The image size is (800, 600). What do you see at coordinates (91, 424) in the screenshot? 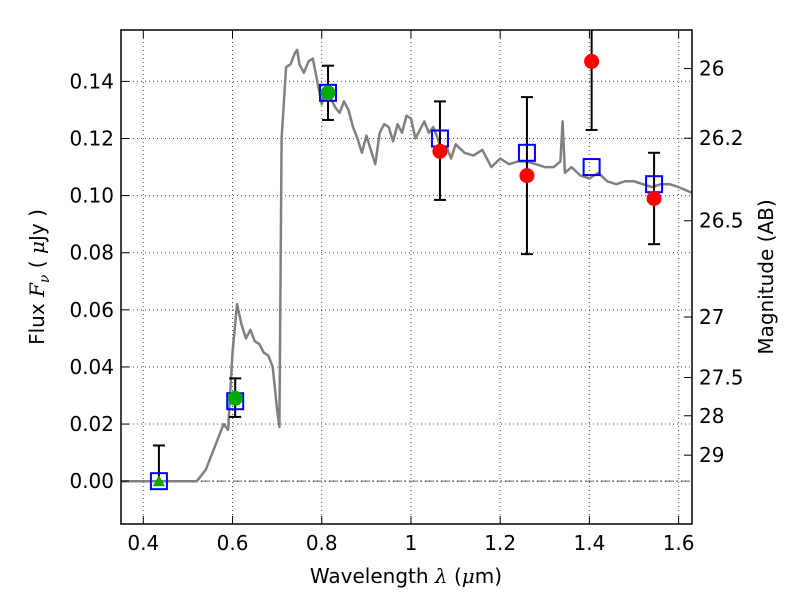
I see `y-tick-label: 0.02` at bounding box center [91, 424].